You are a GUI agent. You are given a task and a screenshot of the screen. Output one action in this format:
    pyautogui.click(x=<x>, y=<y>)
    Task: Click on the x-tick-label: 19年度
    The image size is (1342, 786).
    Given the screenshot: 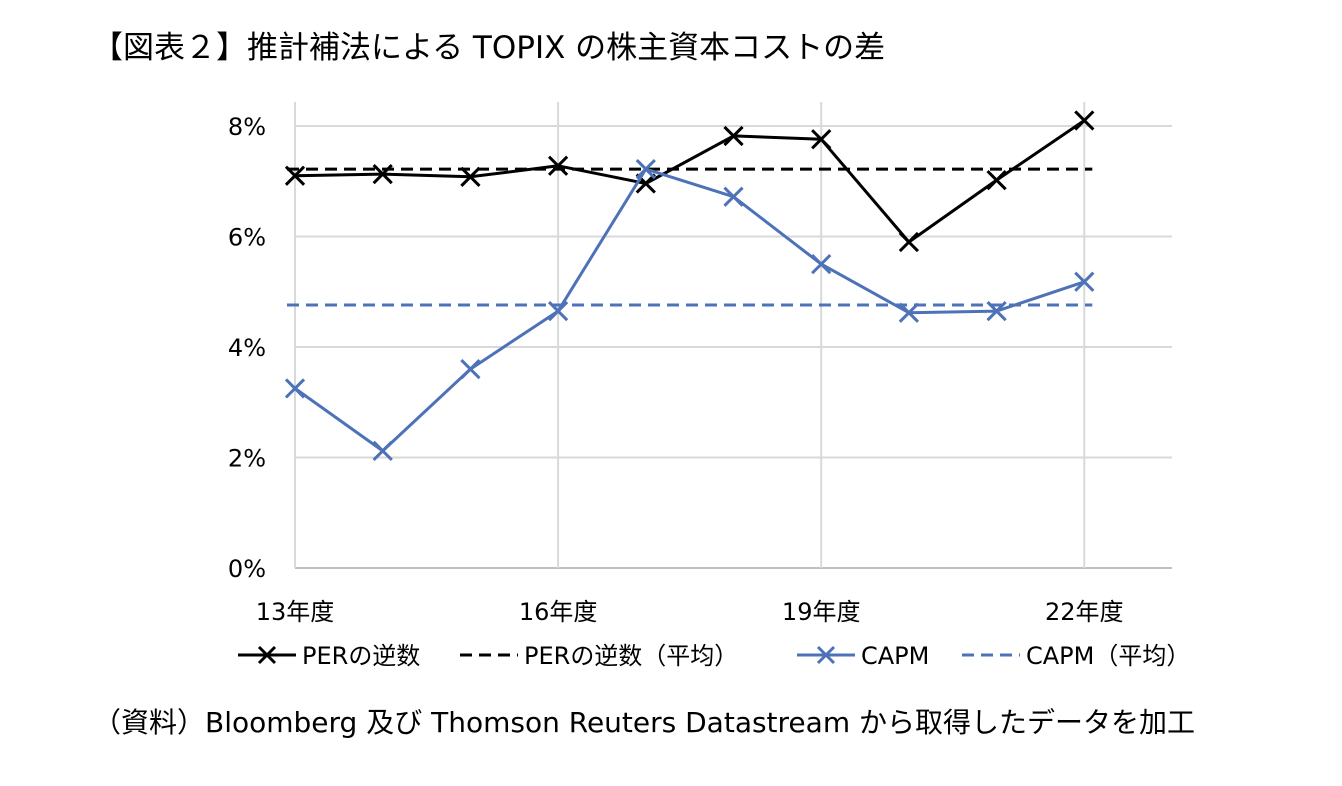 What is the action you would take?
    pyautogui.click(x=821, y=612)
    